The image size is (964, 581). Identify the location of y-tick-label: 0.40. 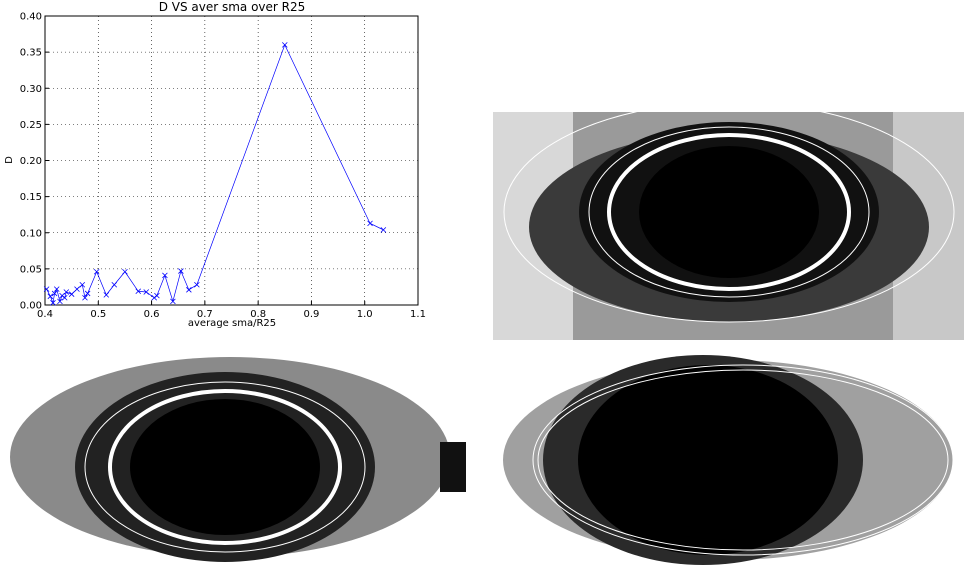
(31, 17).